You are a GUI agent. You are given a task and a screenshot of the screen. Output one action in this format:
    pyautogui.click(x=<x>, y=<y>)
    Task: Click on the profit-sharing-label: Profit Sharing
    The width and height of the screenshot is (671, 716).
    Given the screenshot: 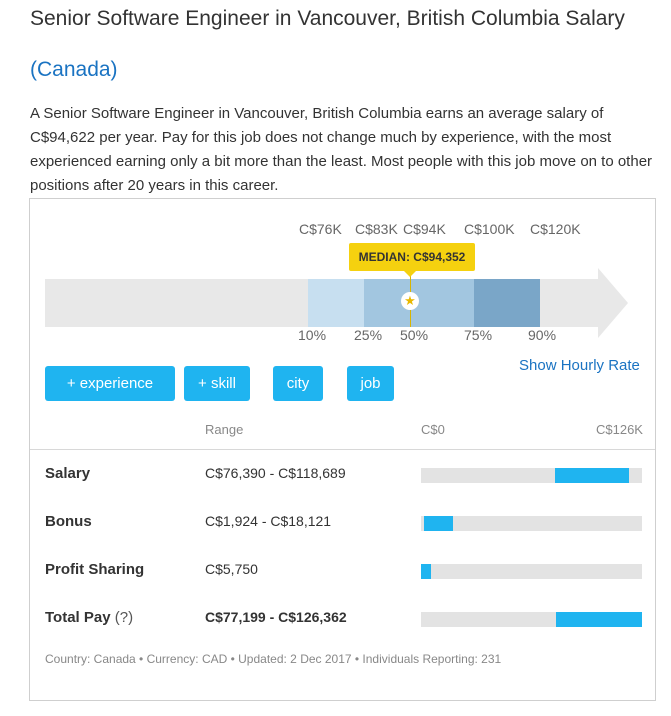 What is the action you would take?
    pyautogui.click(x=95, y=569)
    